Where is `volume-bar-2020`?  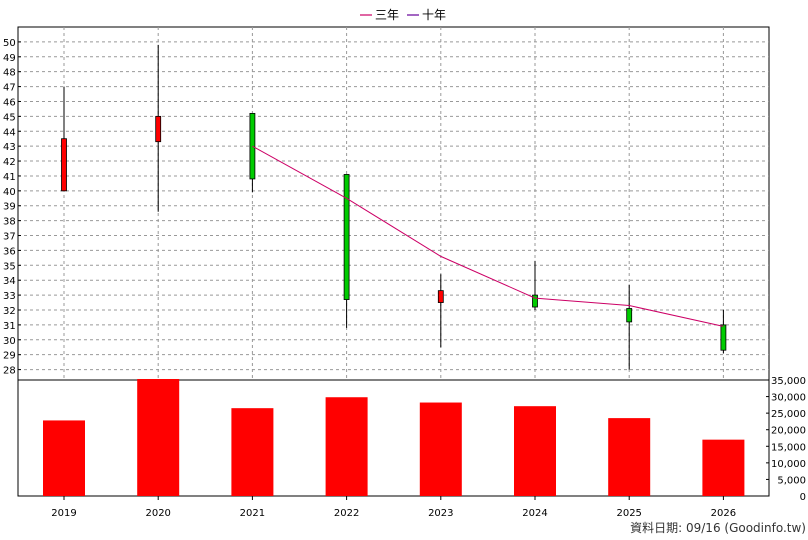
volume-bar-2020 is located at coordinates (158, 437).